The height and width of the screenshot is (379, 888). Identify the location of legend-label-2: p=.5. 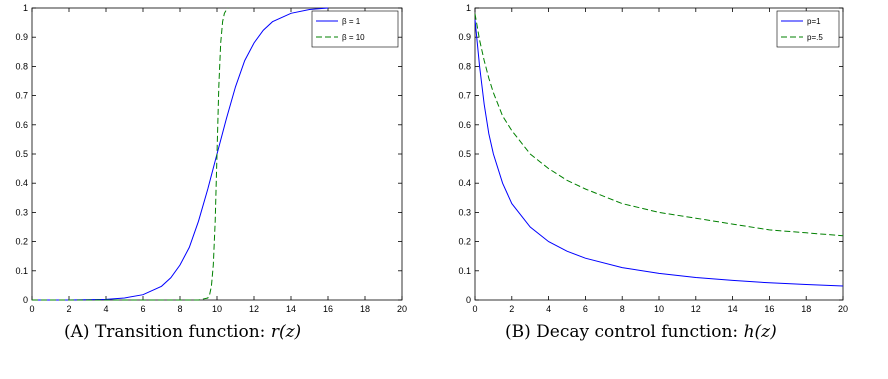
(815, 37).